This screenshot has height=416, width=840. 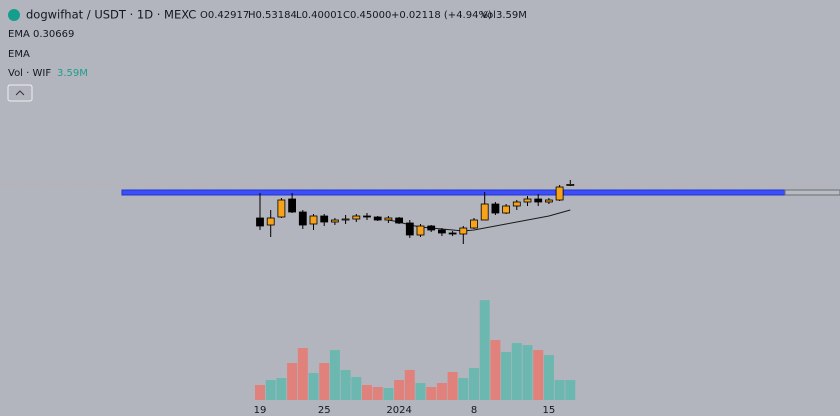 What do you see at coordinates (324, 410) in the screenshot?
I see `x-tick-label: 25` at bounding box center [324, 410].